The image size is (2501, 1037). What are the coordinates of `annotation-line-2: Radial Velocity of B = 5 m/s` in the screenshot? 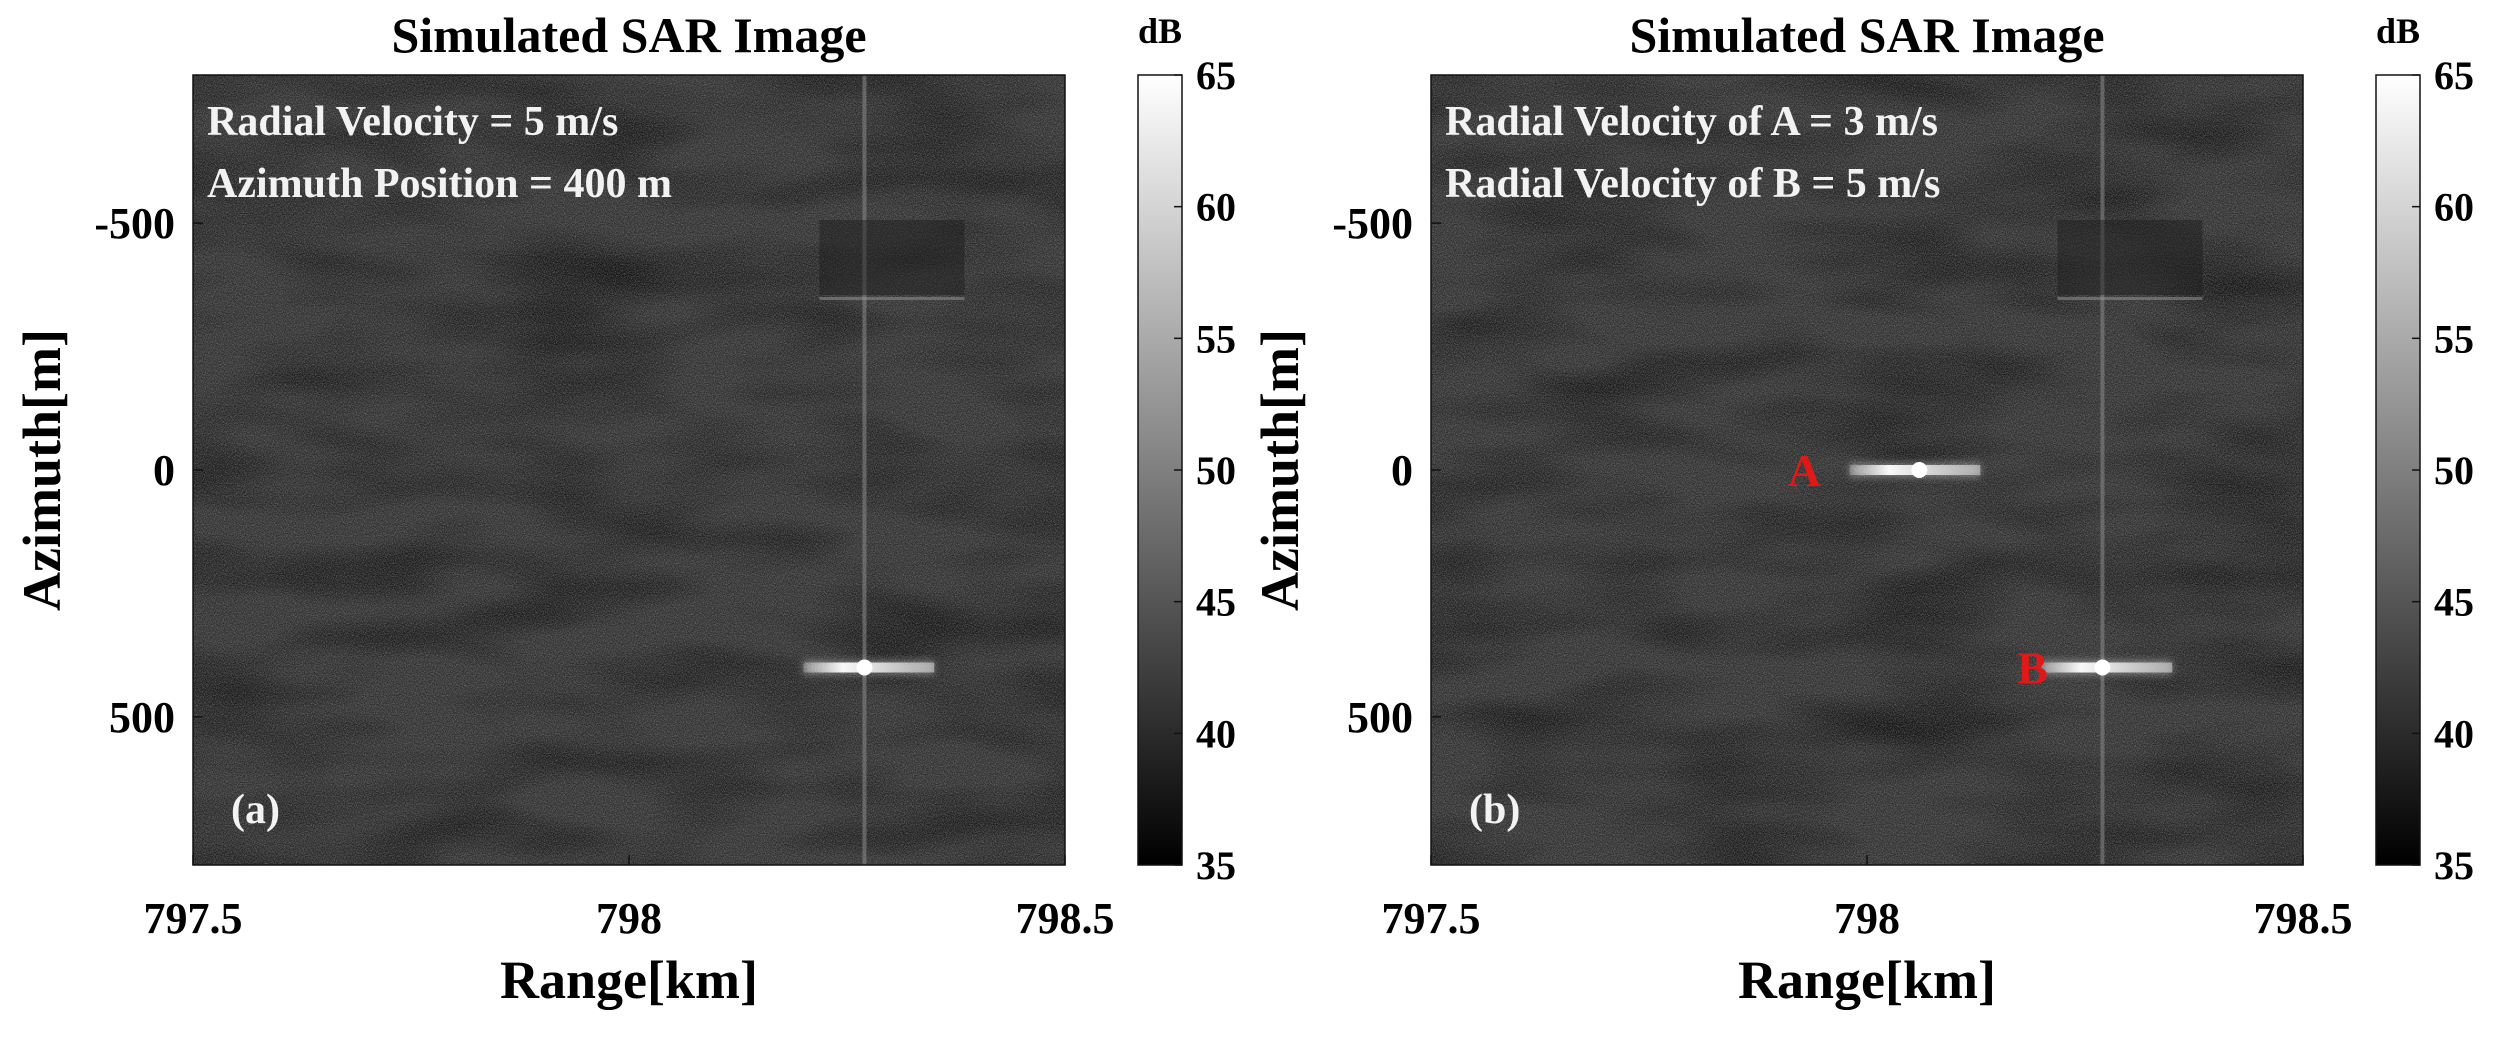 It's located at (1692, 184).